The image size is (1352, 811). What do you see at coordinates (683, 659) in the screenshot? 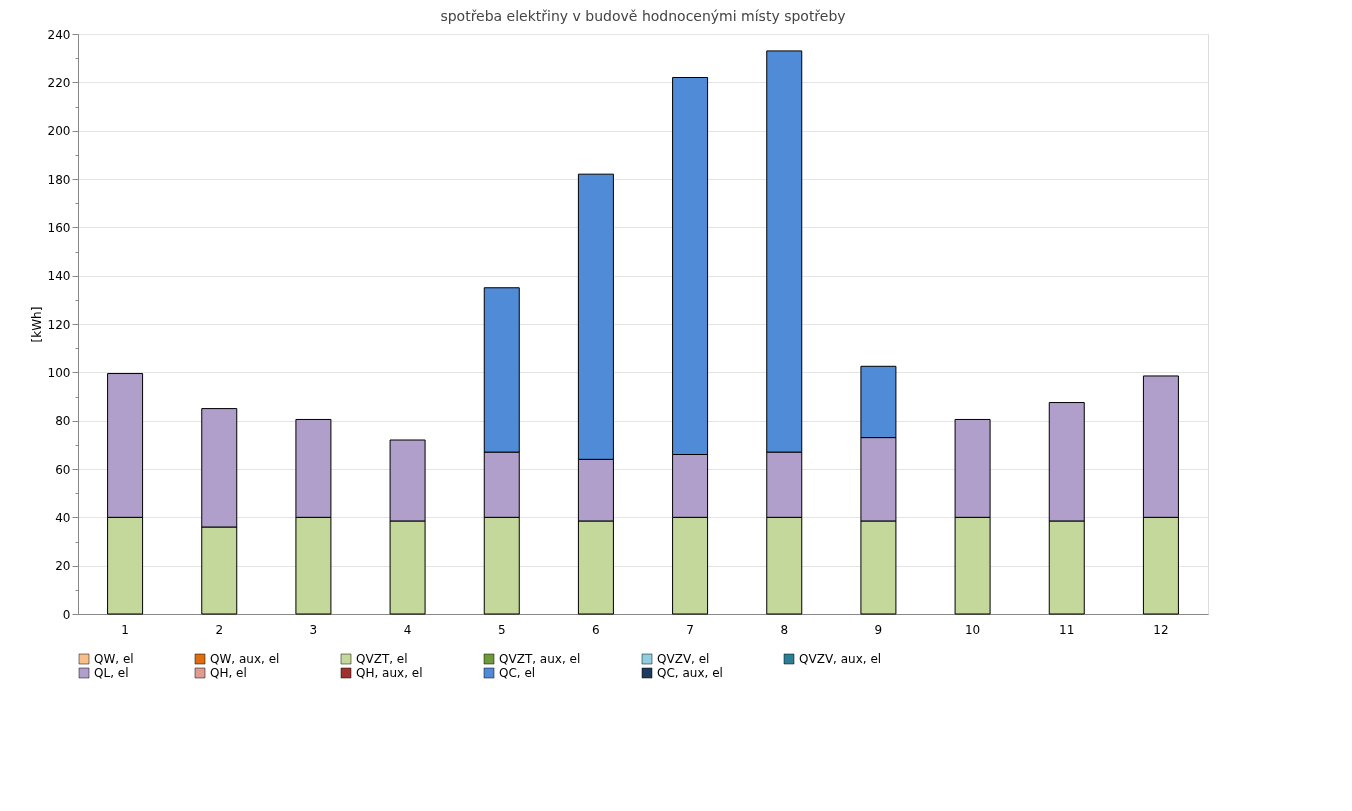
I see `legend-label: QVZV, el` at bounding box center [683, 659].